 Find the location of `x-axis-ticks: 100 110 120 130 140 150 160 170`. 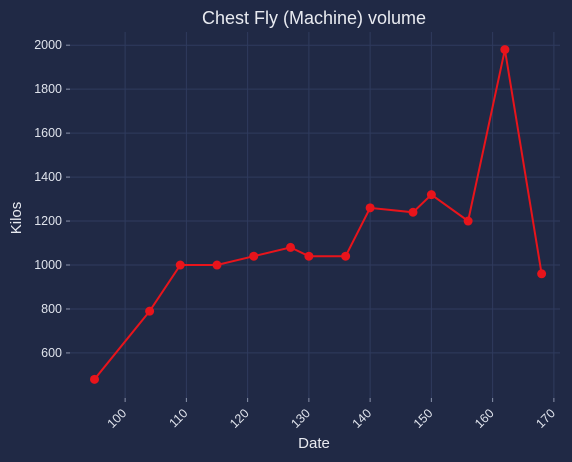

x-axis-ticks: 100 110 120 130 140 150 160 170 is located at coordinates (331, 414).